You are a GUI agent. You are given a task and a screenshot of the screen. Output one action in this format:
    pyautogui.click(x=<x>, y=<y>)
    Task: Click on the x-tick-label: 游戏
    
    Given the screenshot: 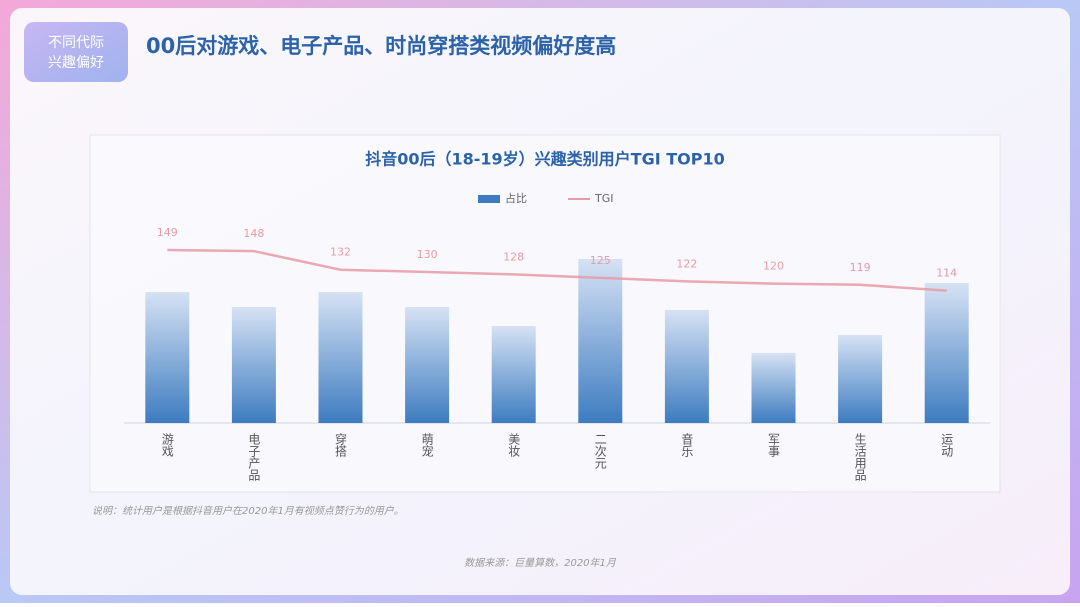 What is the action you would take?
    pyautogui.click(x=167, y=445)
    